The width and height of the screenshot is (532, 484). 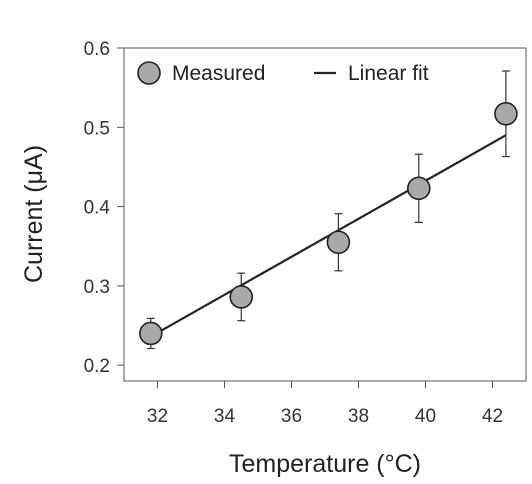 I want to click on x-tick-label: 40, so click(x=425, y=416).